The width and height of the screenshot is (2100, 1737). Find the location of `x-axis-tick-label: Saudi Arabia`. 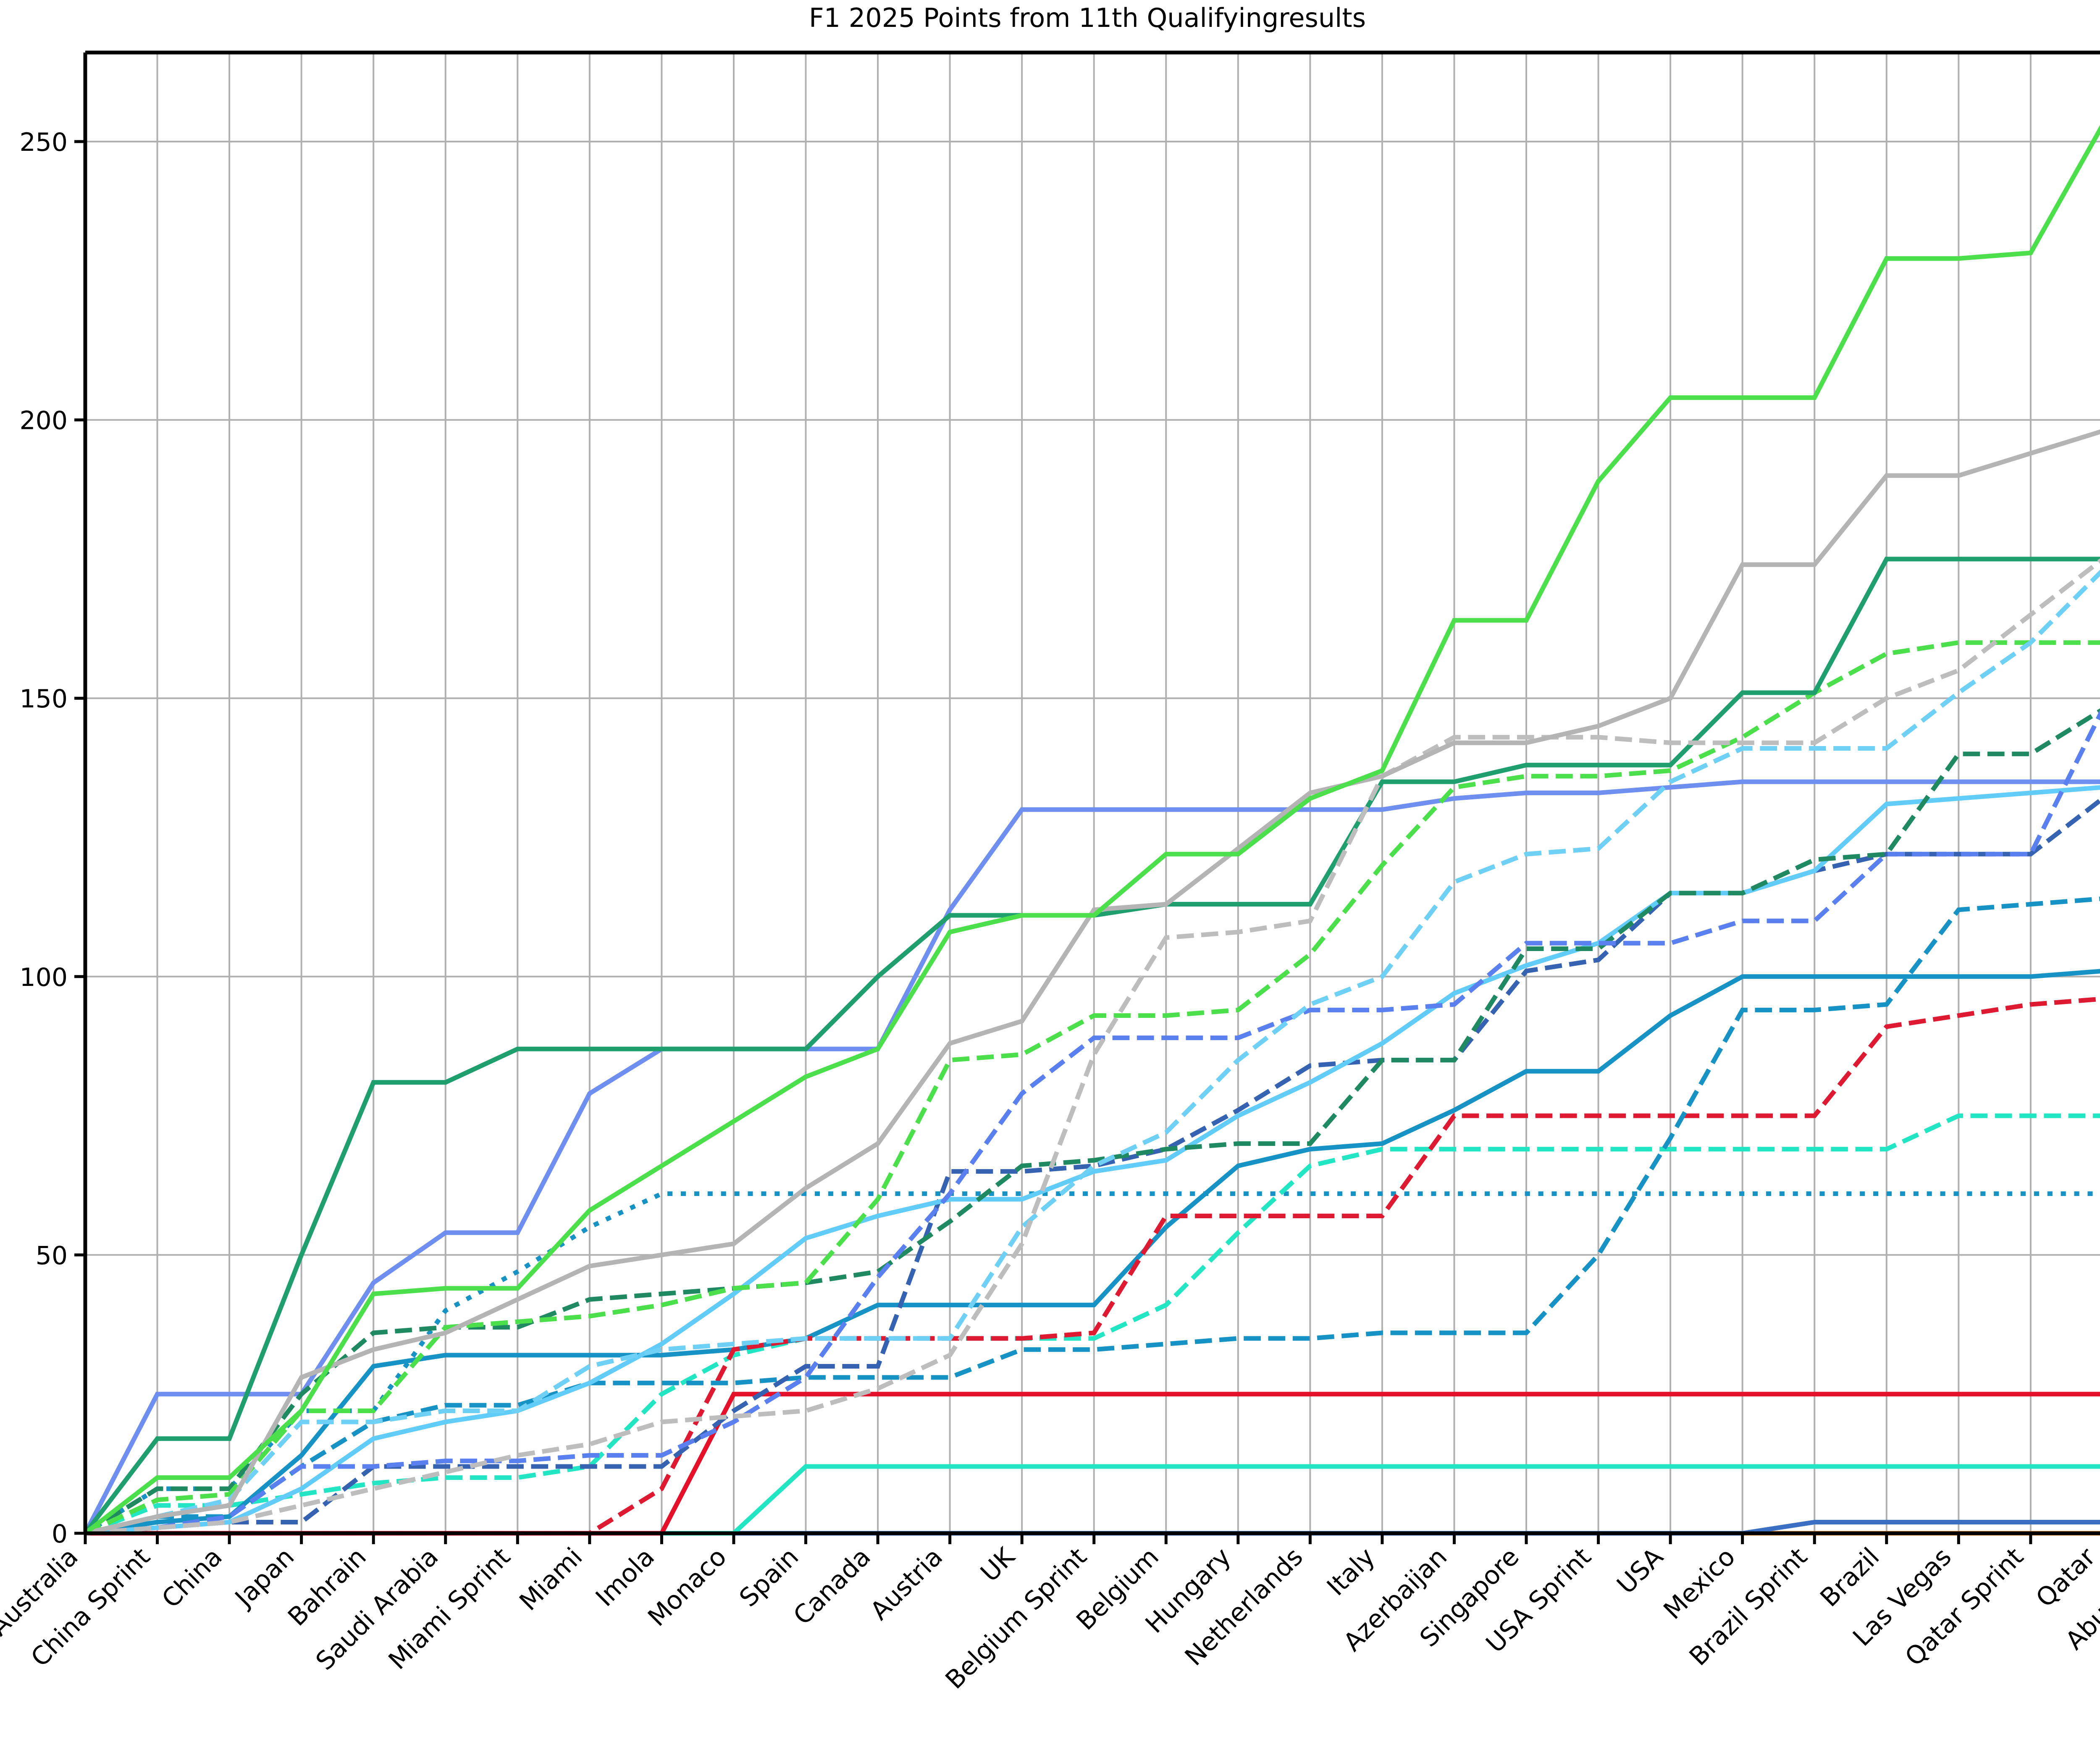

x-axis-tick-label: Saudi Arabia is located at coordinates (377, 1609).